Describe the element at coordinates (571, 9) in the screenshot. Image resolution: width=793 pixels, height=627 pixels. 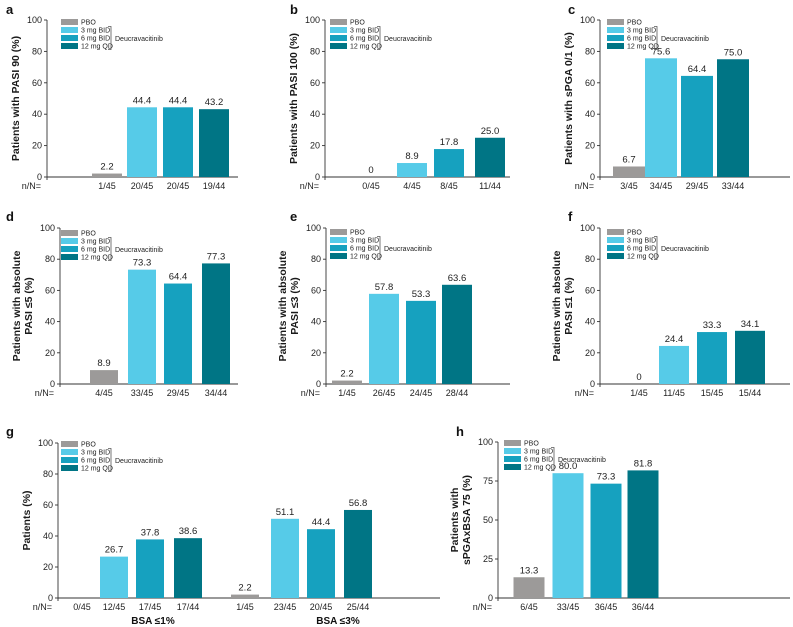
I see `panel-label-c: c` at that location.